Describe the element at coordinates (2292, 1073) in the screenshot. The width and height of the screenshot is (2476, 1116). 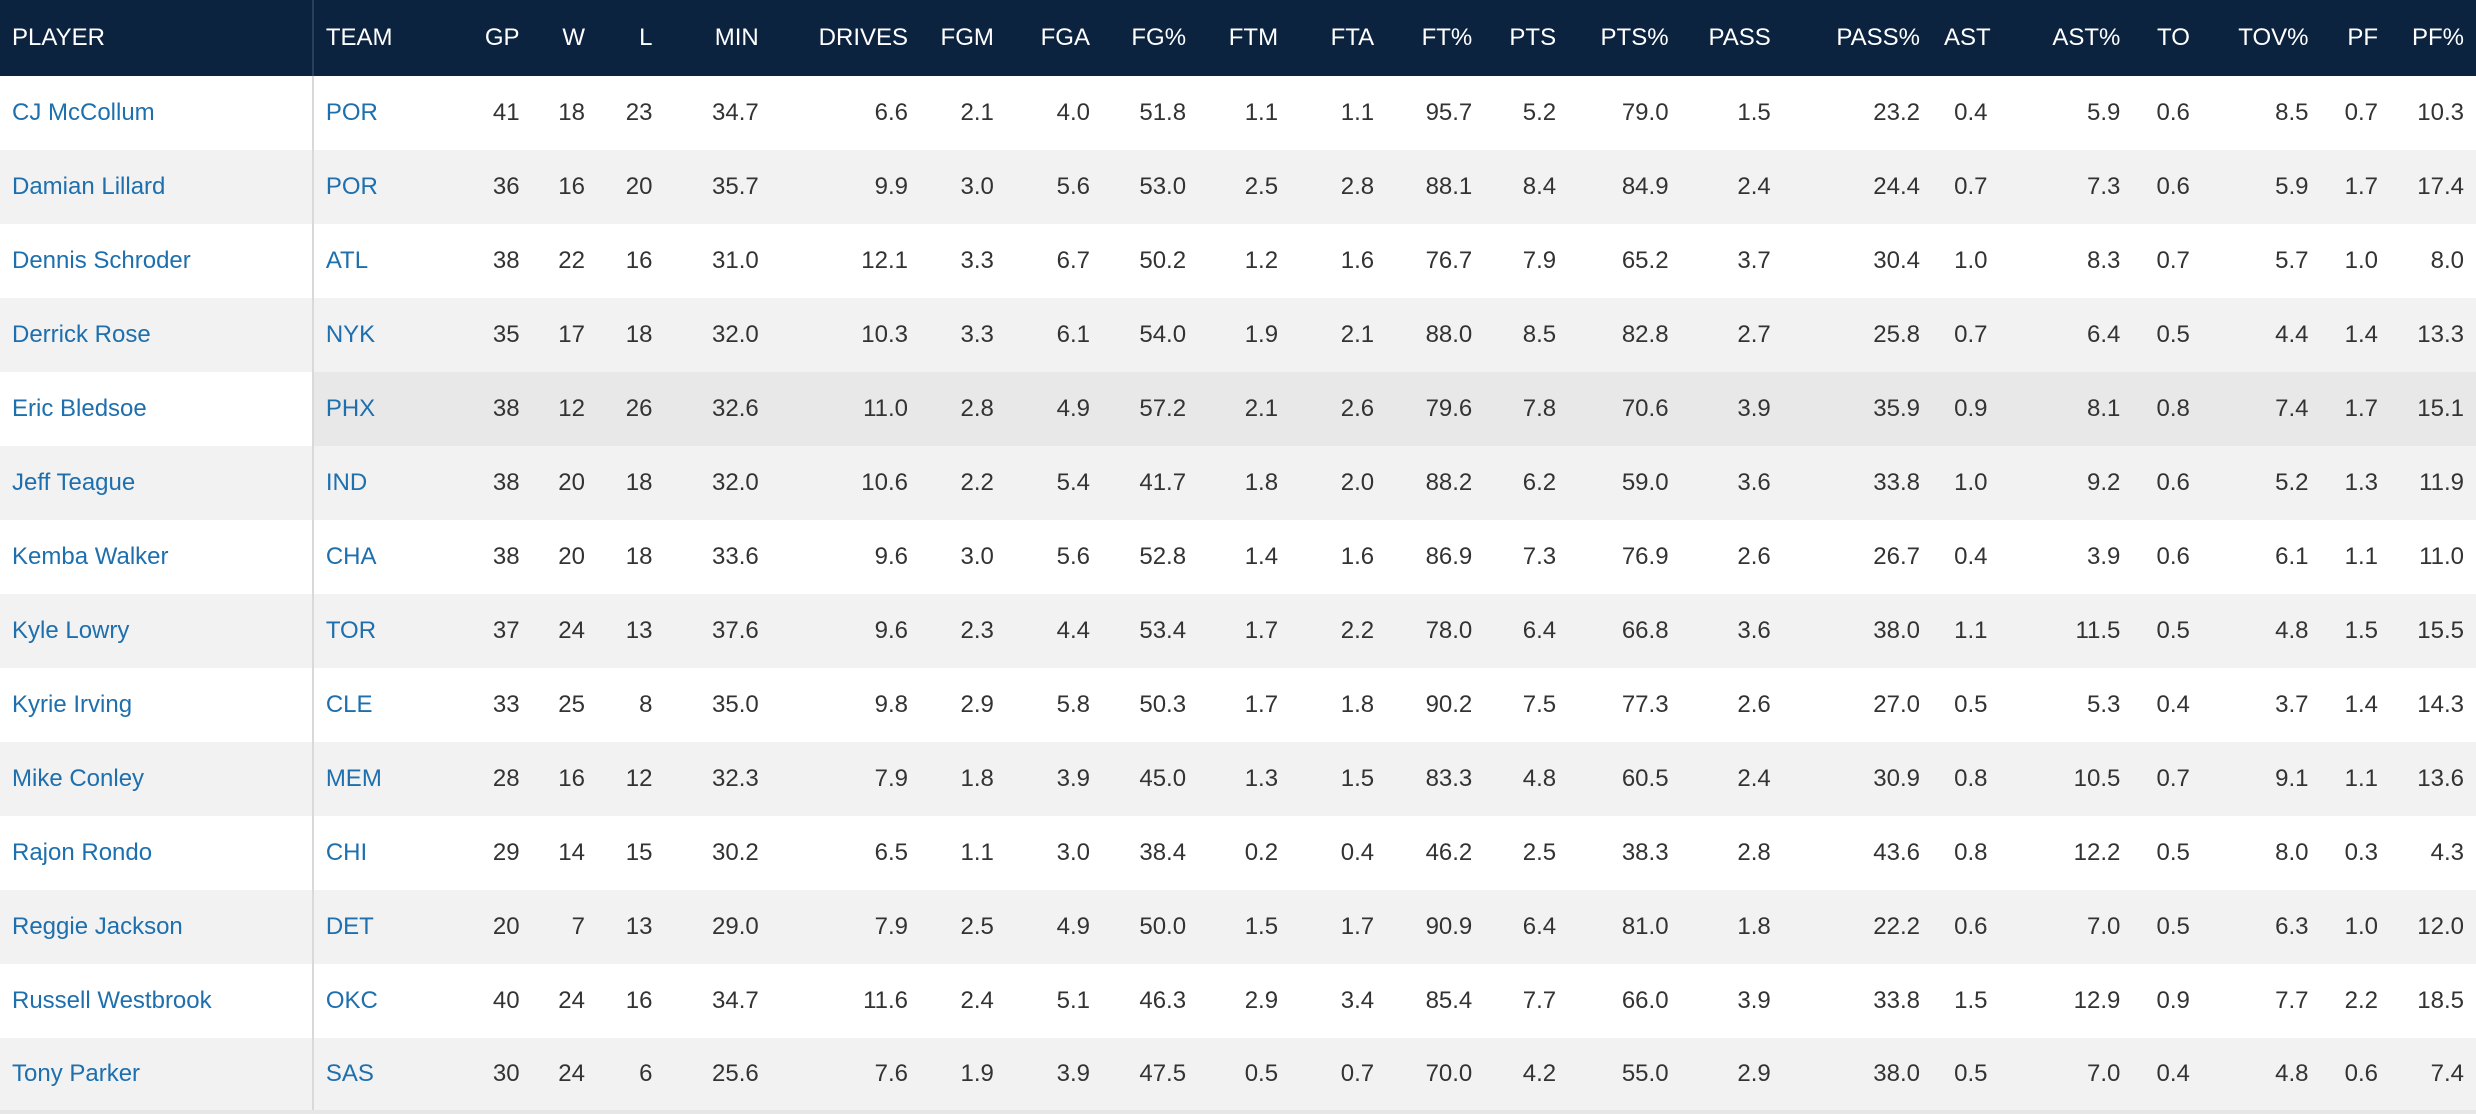
I see `cell-tov-pct: 4.8` at that location.